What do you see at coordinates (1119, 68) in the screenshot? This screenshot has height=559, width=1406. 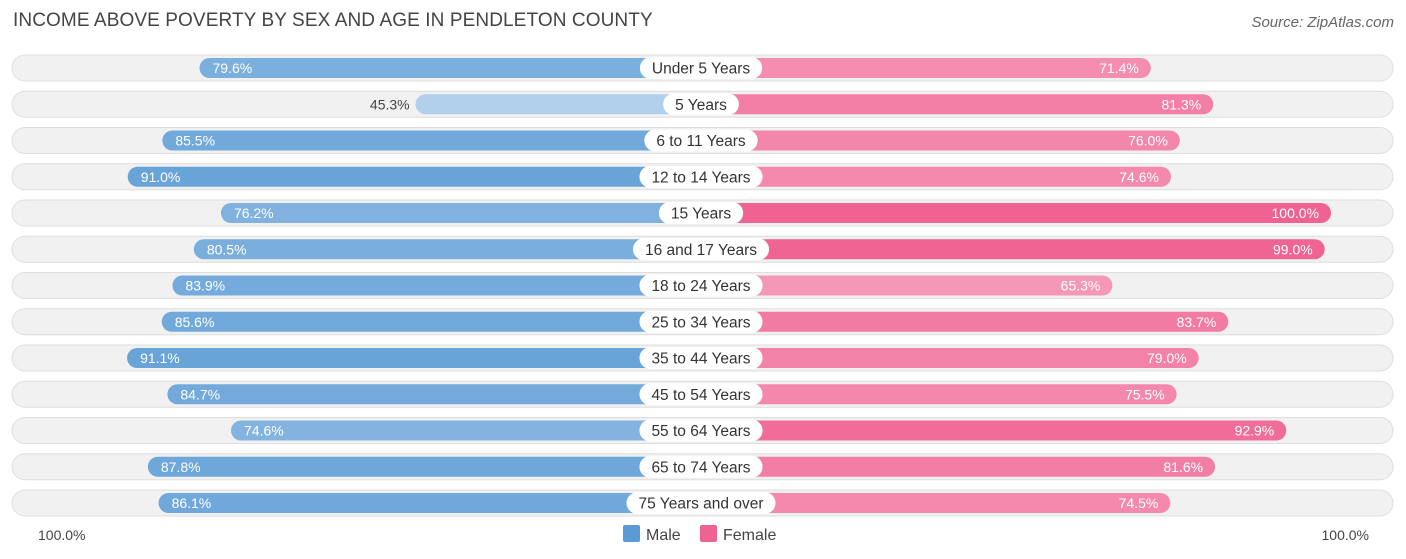 I see `female-value-label: 71.4%` at bounding box center [1119, 68].